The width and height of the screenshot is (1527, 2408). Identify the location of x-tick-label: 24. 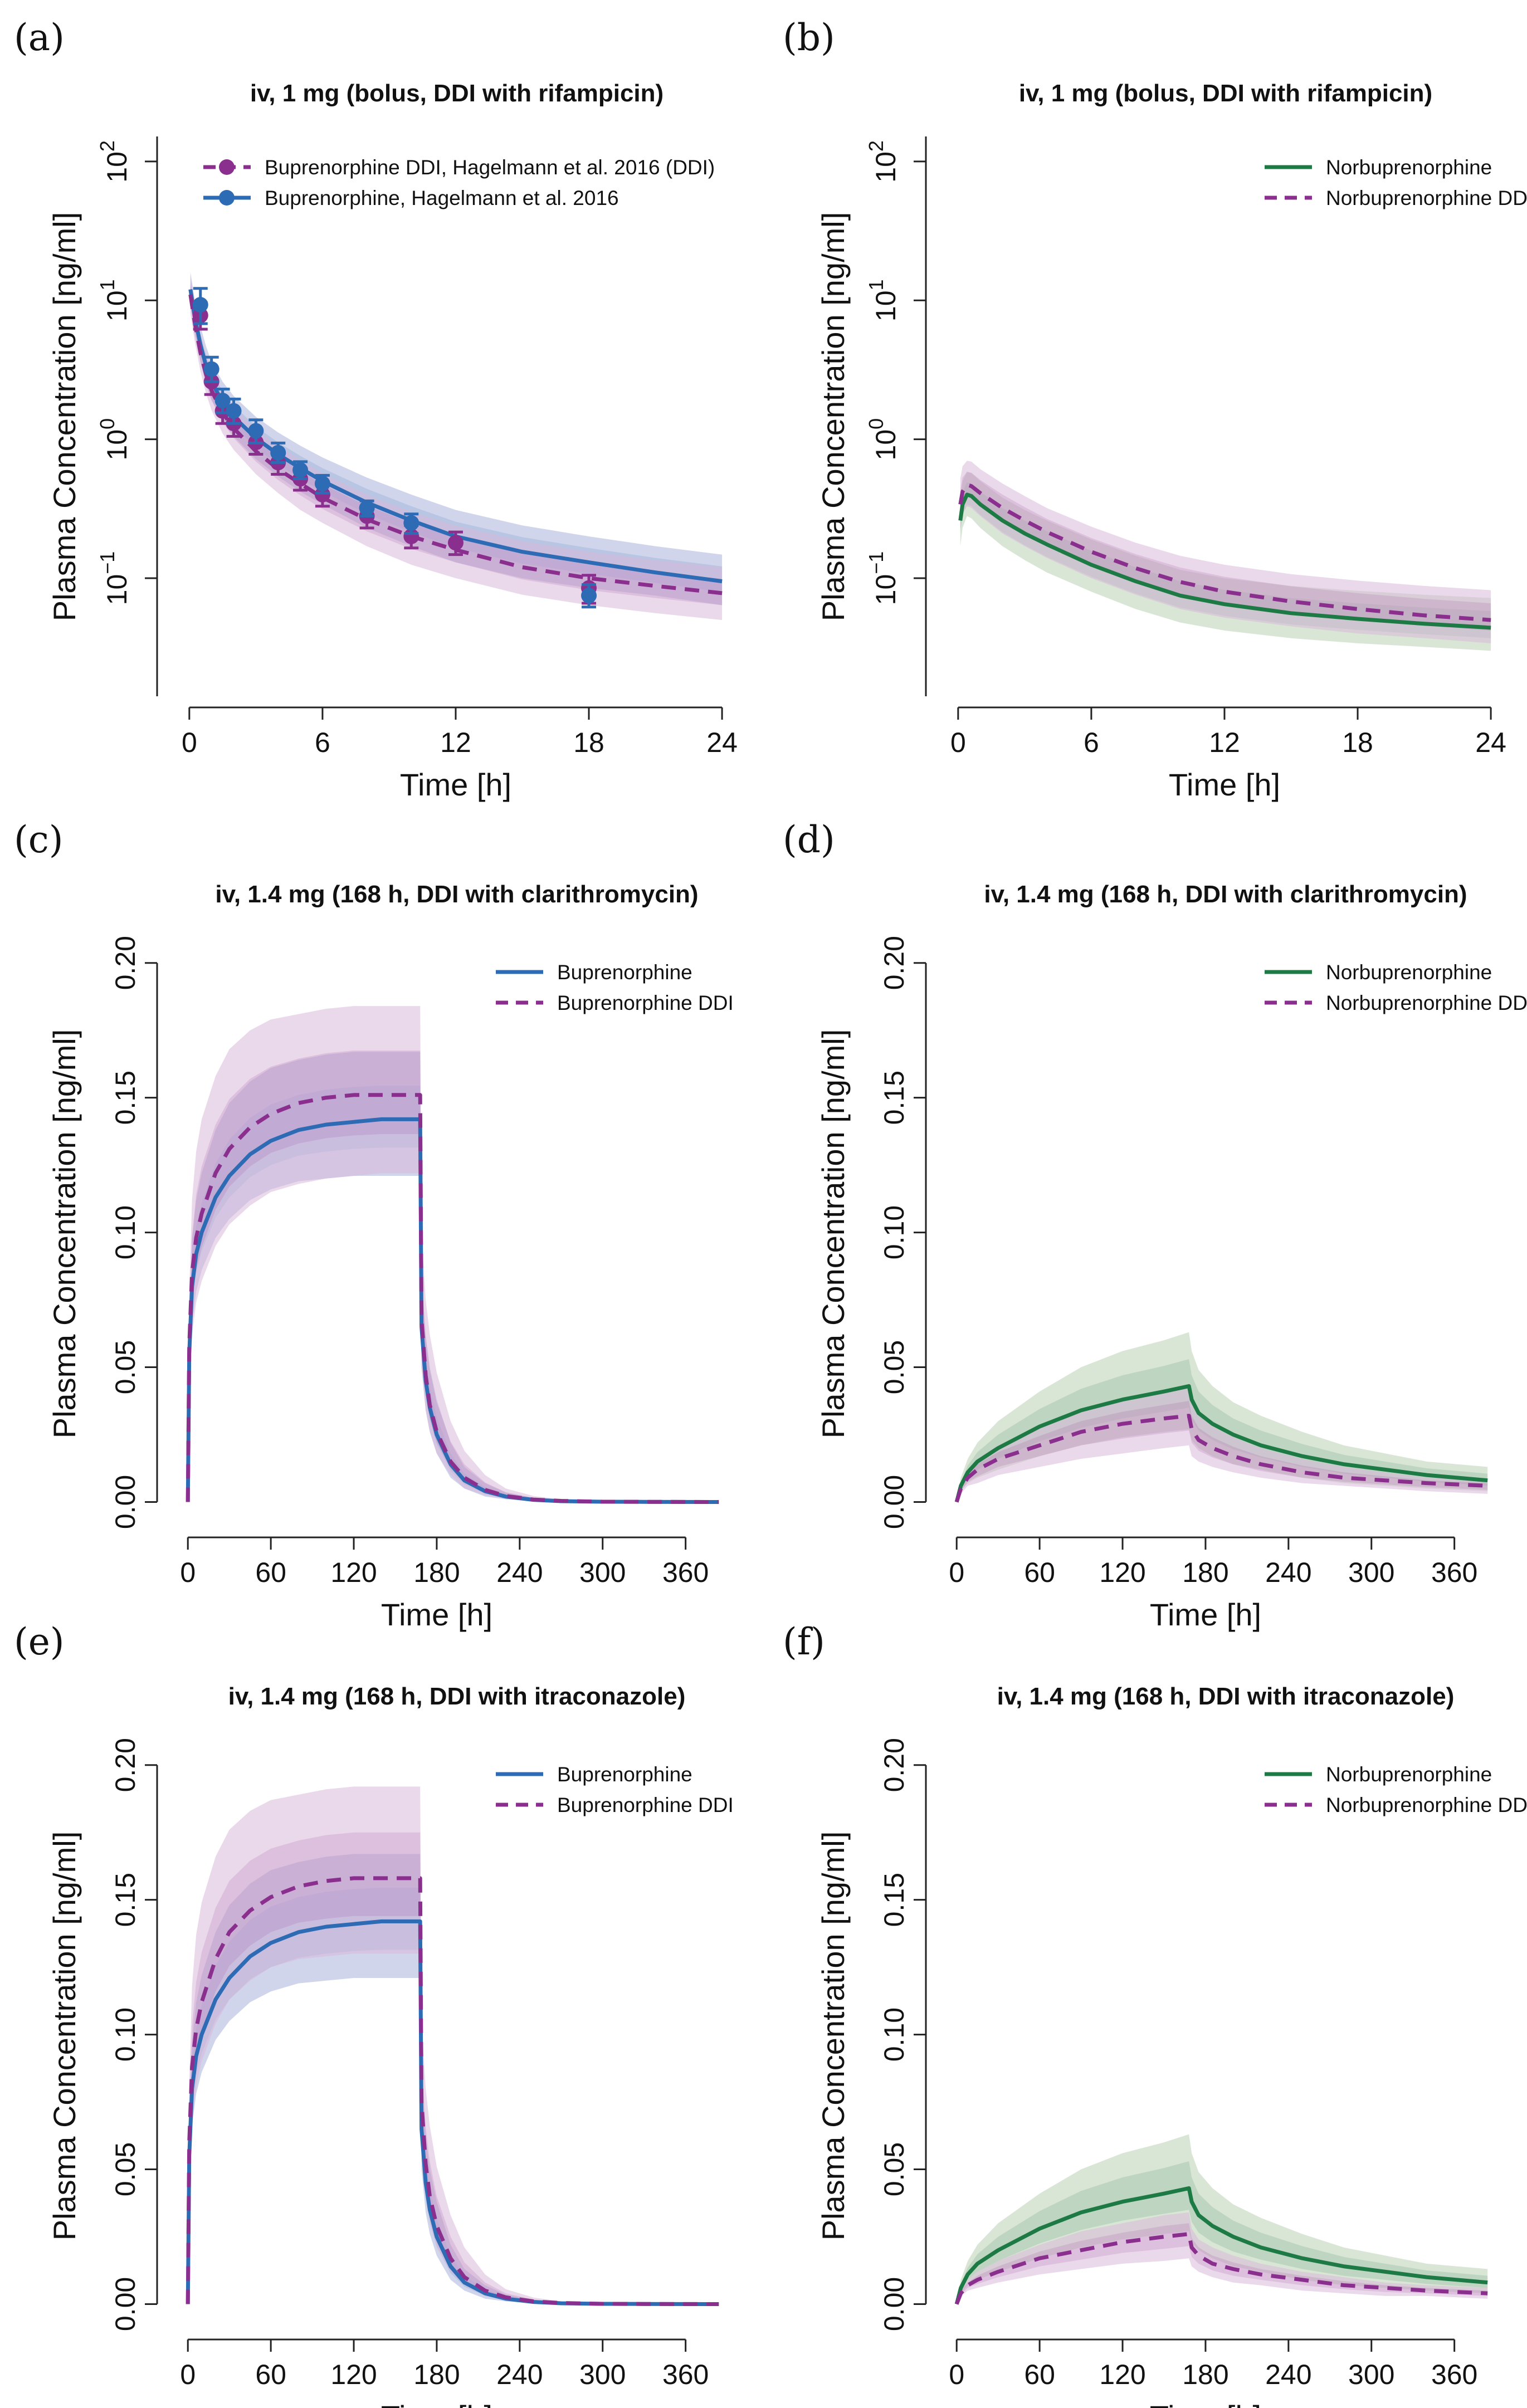
(722, 742).